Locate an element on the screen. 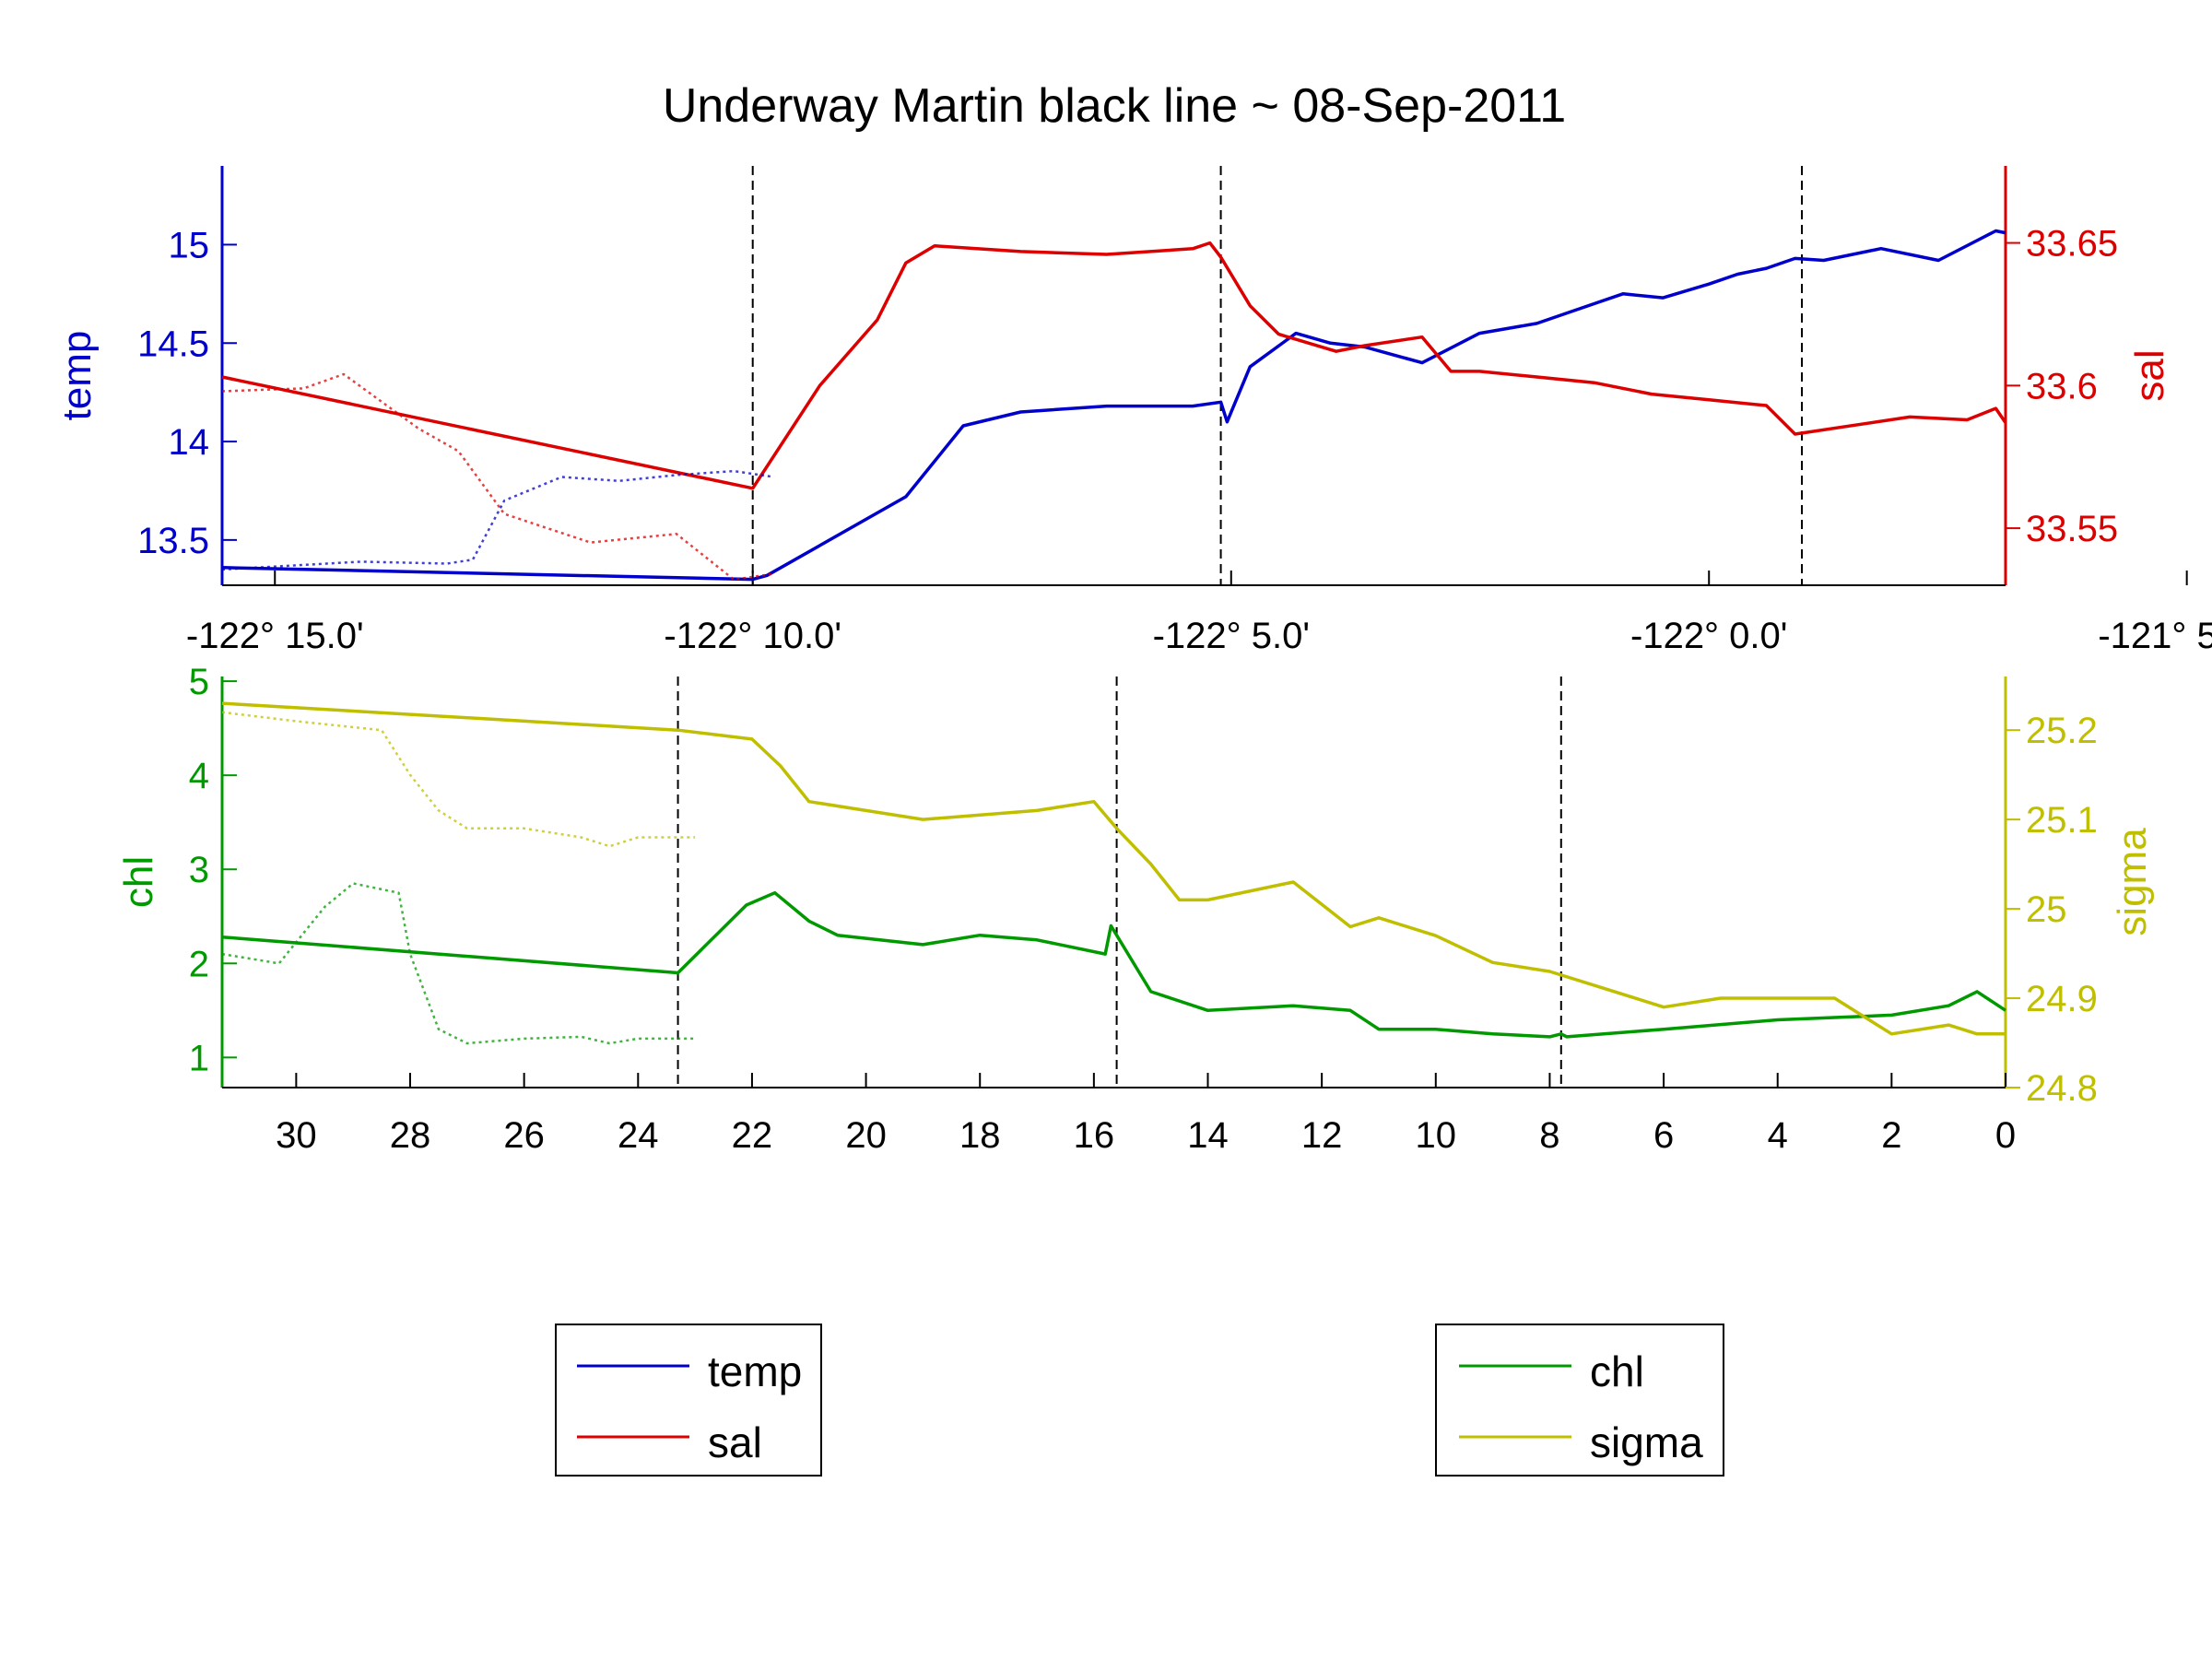  x-tick-label: 18 is located at coordinates (980, 1135).